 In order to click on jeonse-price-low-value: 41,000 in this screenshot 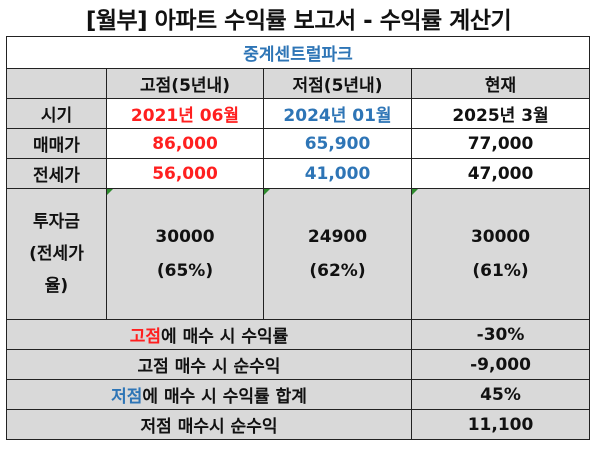, I will do `click(337, 173)`.